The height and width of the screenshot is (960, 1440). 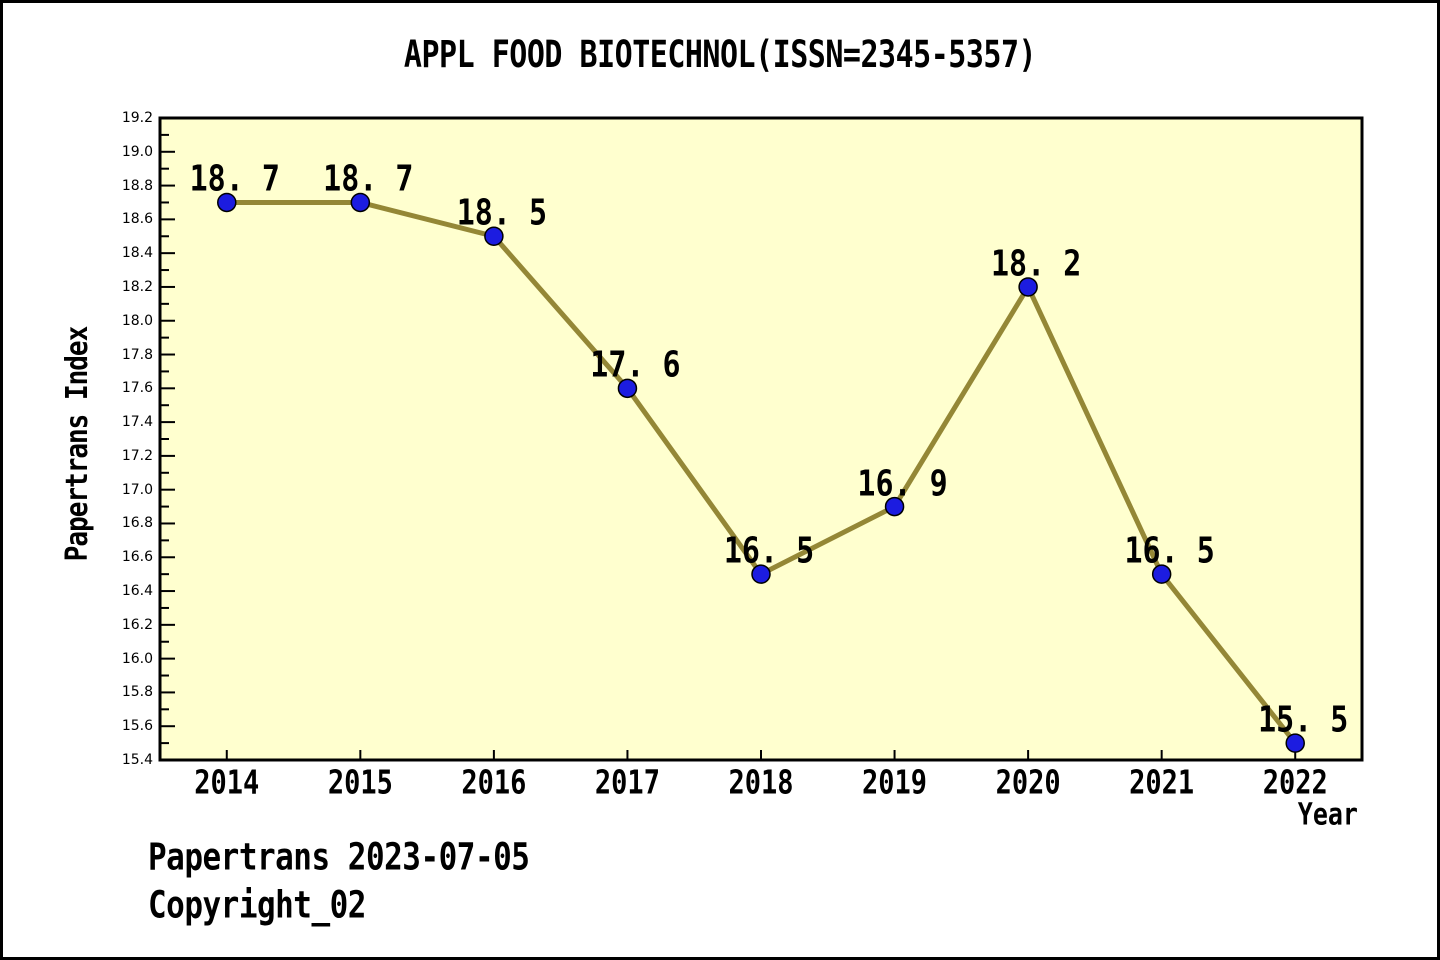 I want to click on y-tick-label: 16.2, so click(x=137, y=624).